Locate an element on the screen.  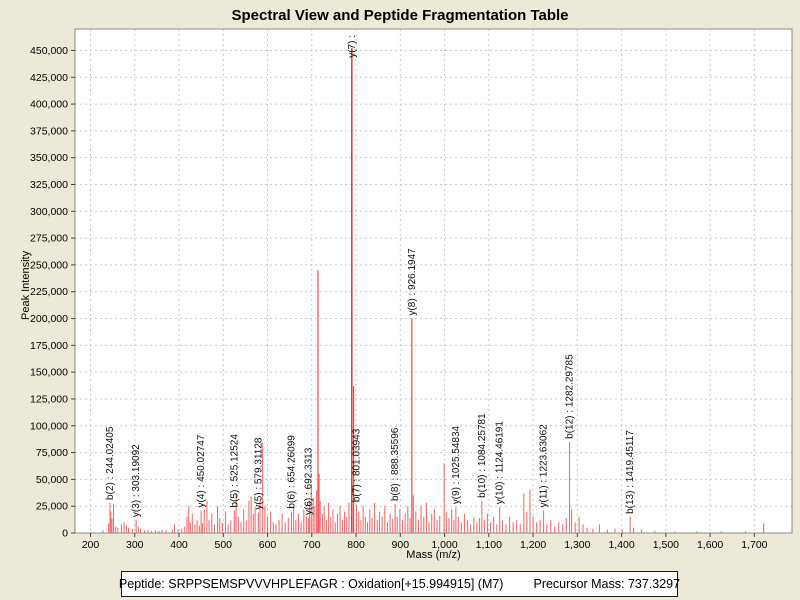
x-tick-label: 500 is located at coordinates (224, 545).